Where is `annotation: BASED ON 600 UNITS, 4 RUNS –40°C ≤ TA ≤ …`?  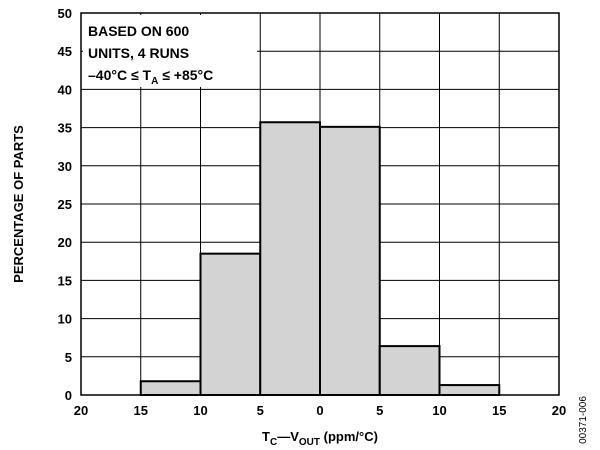 annotation: BASED ON 600 UNITS, 4 RUNS –40°C ≤ TA ≤ … is located at coordinates (150, 55).